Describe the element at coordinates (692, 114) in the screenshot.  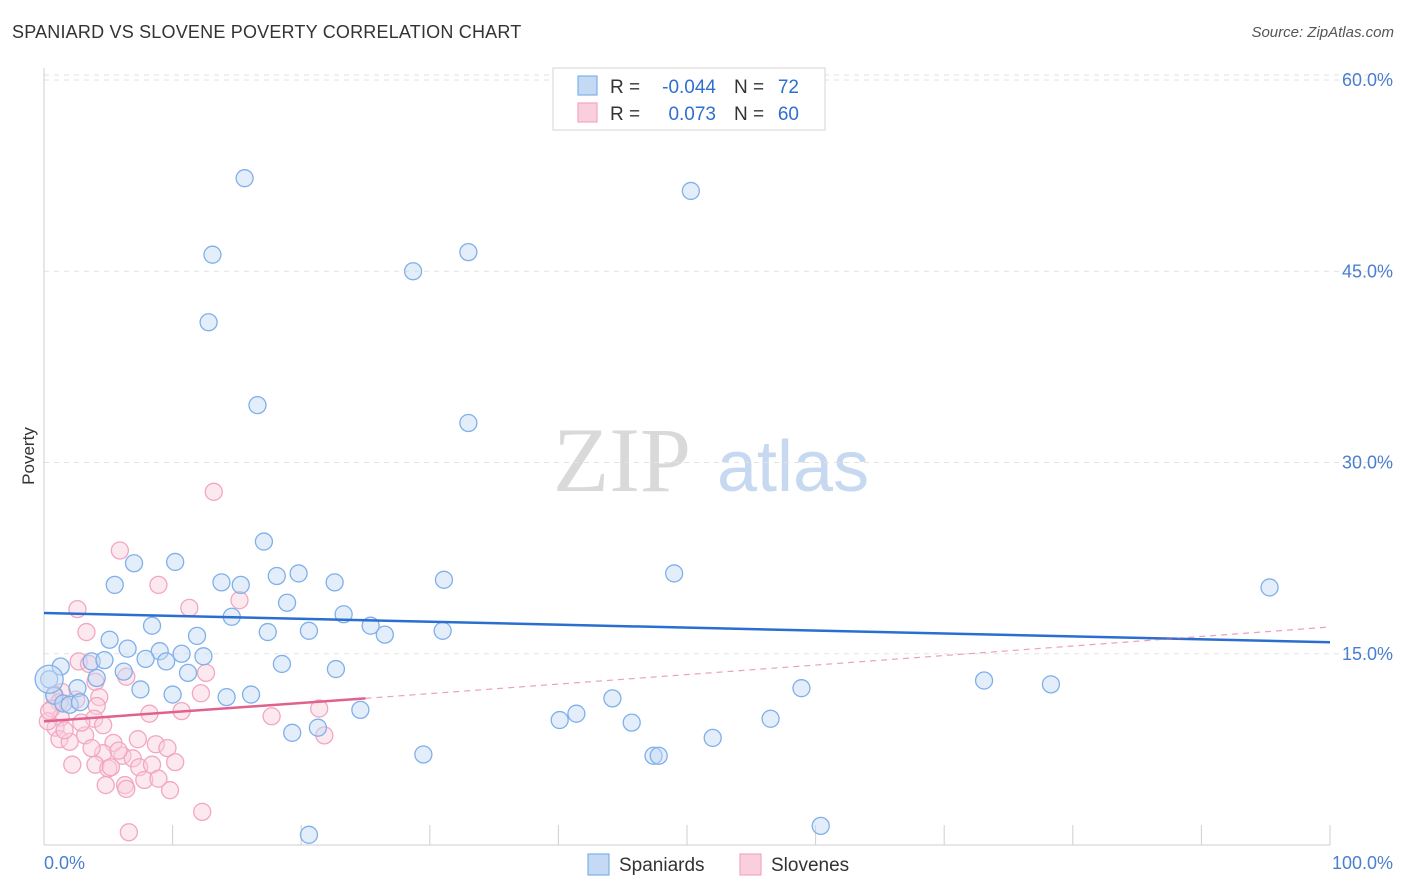
I see `legend-r-value-slovenes: 0.073` at that location.